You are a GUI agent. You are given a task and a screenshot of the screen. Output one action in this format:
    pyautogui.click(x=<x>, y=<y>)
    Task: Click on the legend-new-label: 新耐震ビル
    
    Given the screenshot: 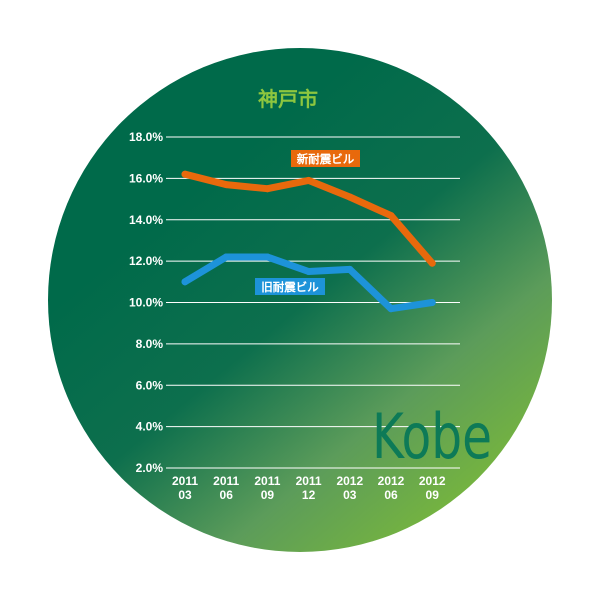 What is the action you would take?
    pyautogui.click(x=326, y=159)
    